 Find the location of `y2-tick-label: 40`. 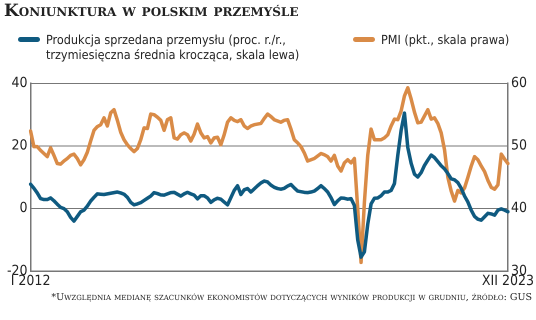

y2-tick-label: 40 is located at coordinates (518, 208).